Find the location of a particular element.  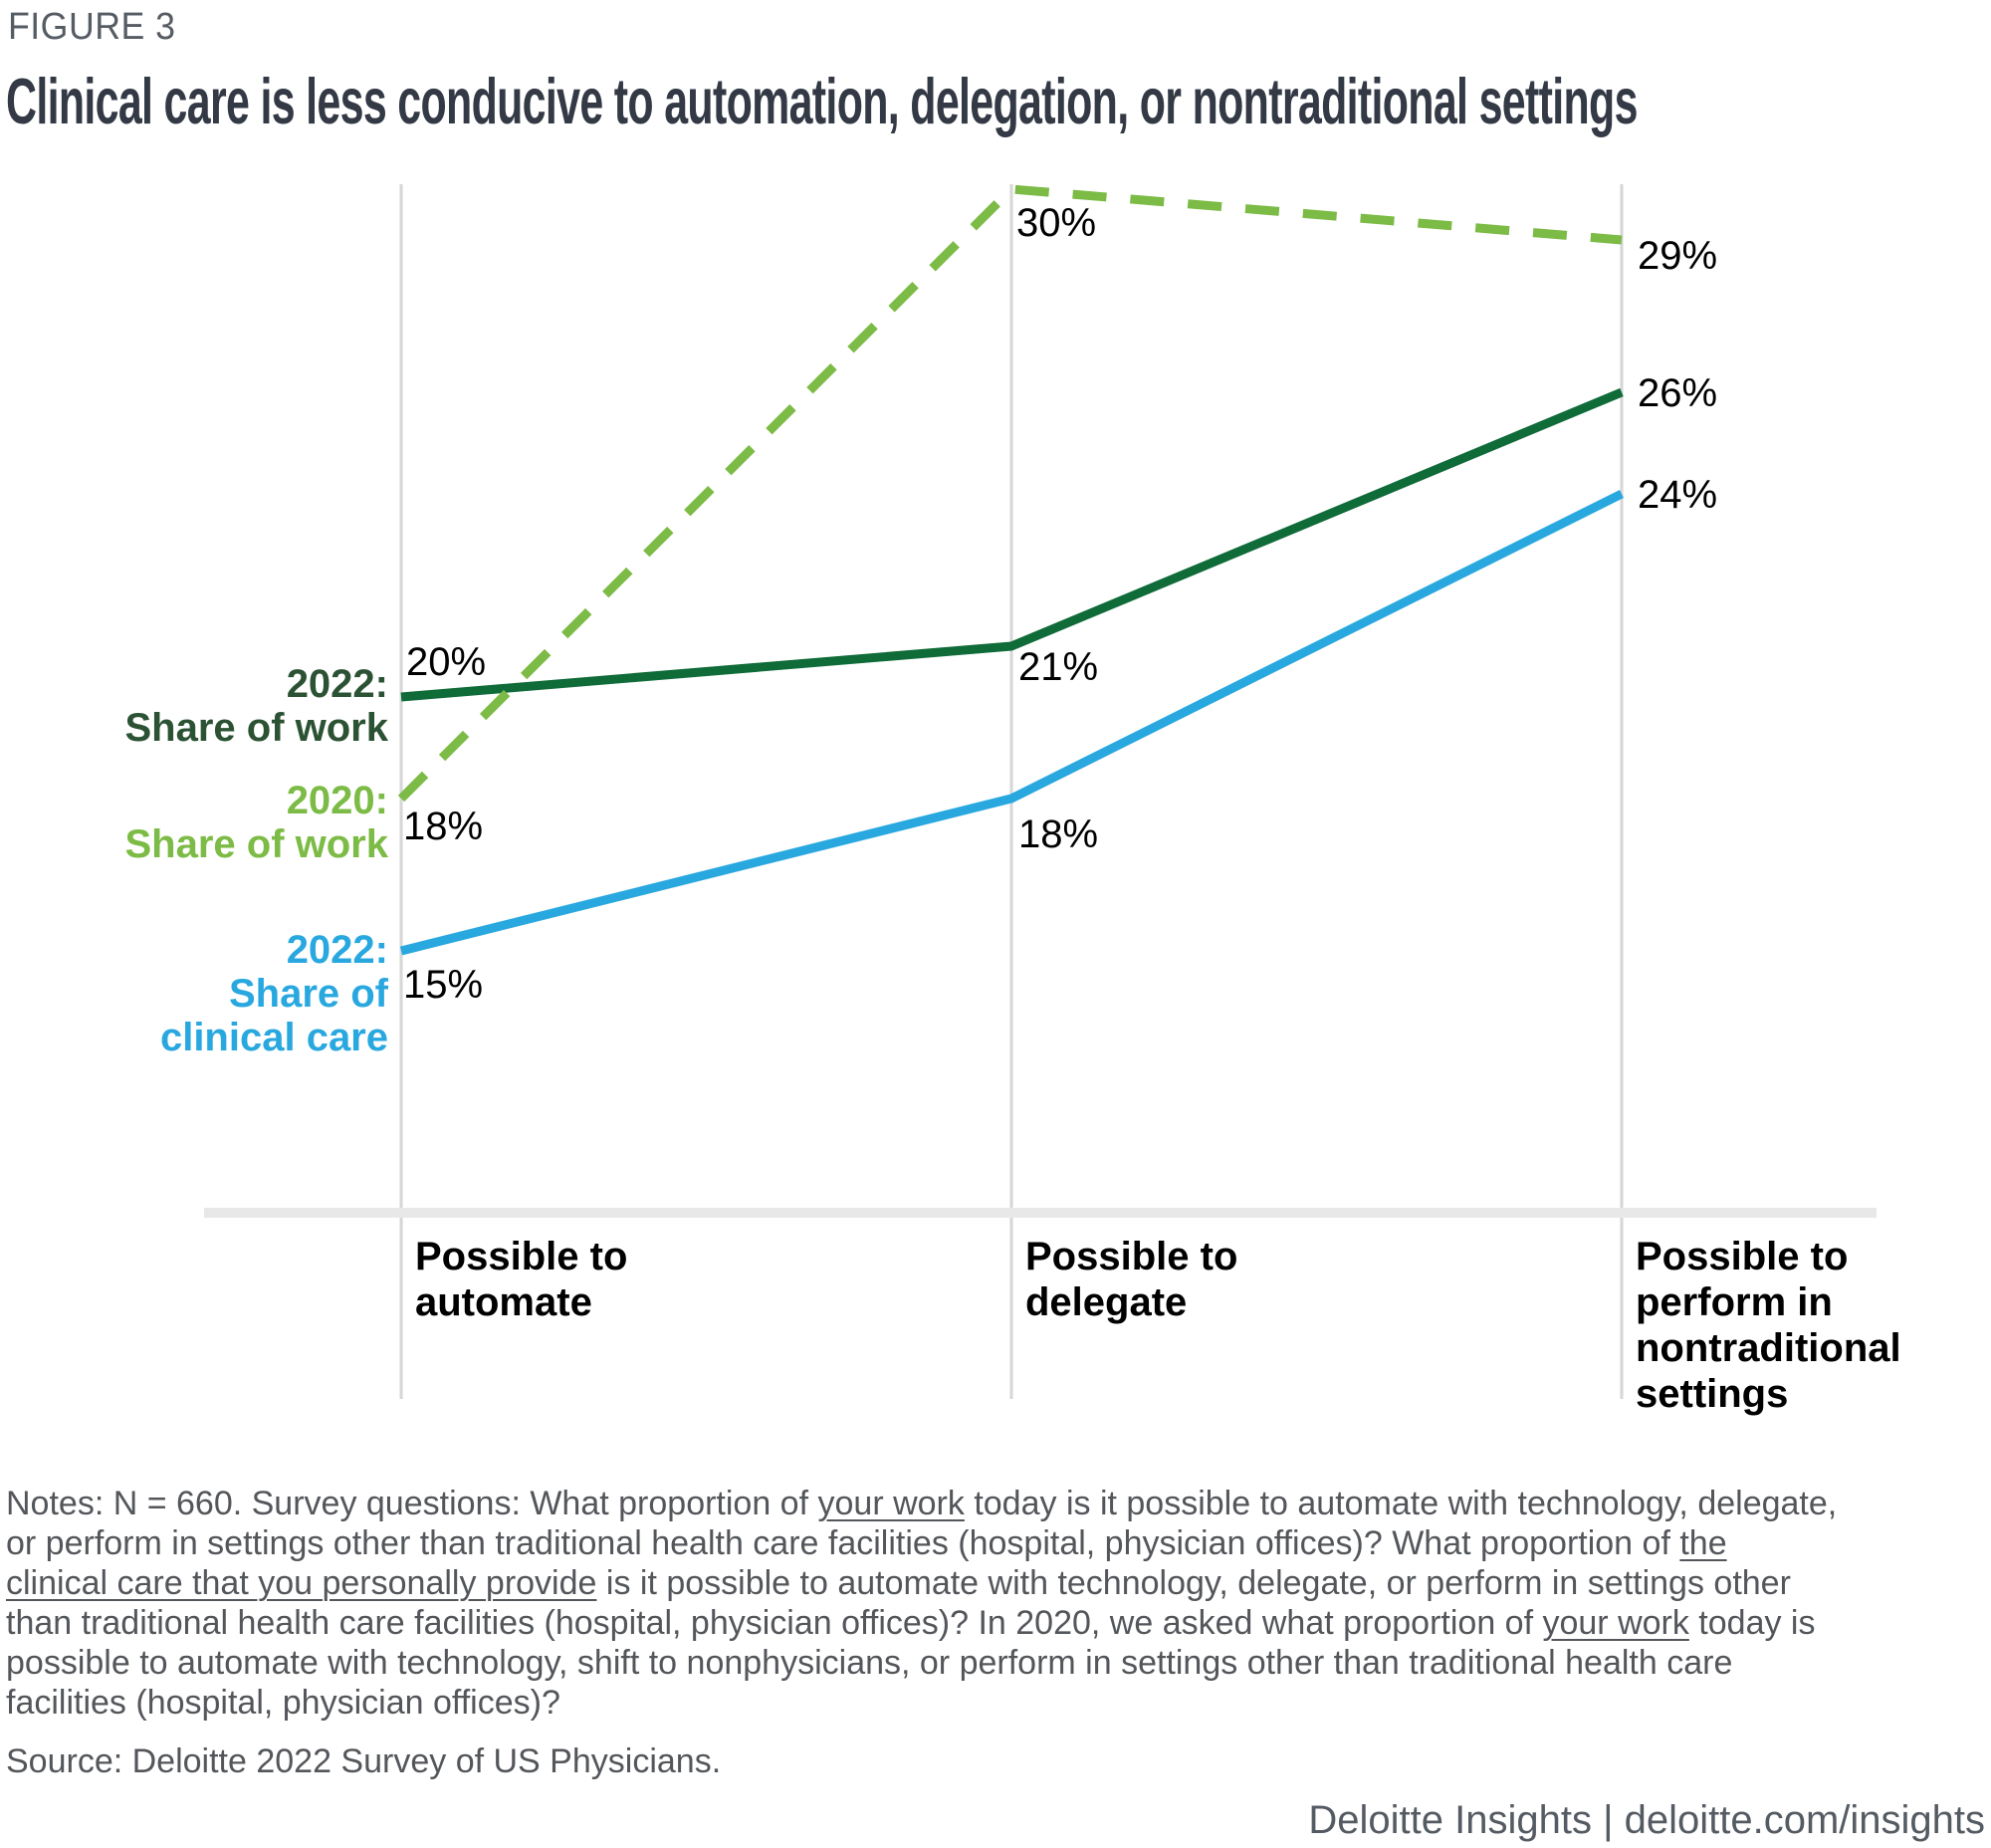

notes-underlined-phrase: the is located at coordinates (1703, 1543).